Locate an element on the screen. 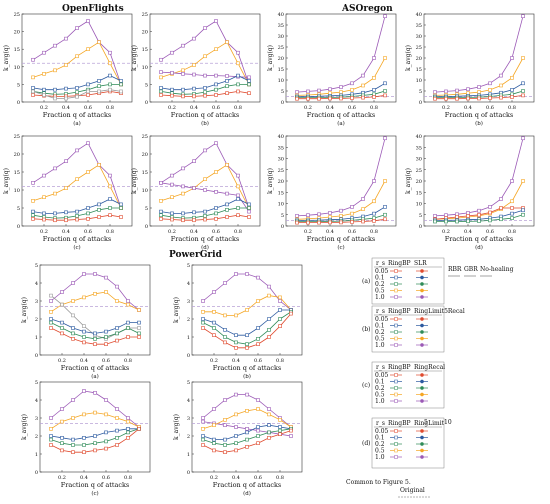 The width and height of the screenshot is (550, 504). y-tick-label: 40 is located at coordinates (281, 137).